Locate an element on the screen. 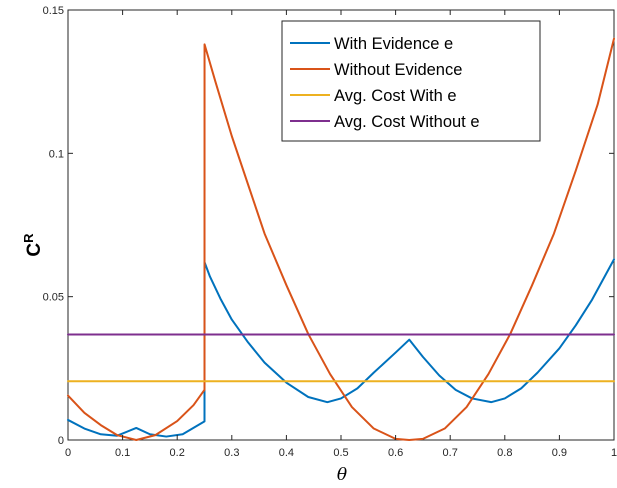  x-tick-label: 0.7 is located at coordinates (450, 453).